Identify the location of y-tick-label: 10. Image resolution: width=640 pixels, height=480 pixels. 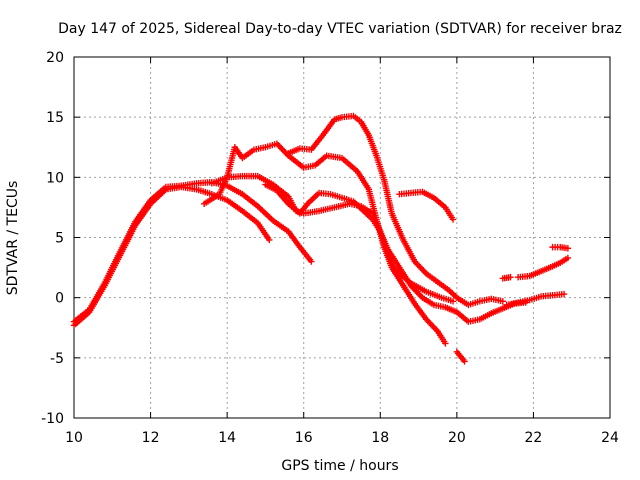
(55, 178).